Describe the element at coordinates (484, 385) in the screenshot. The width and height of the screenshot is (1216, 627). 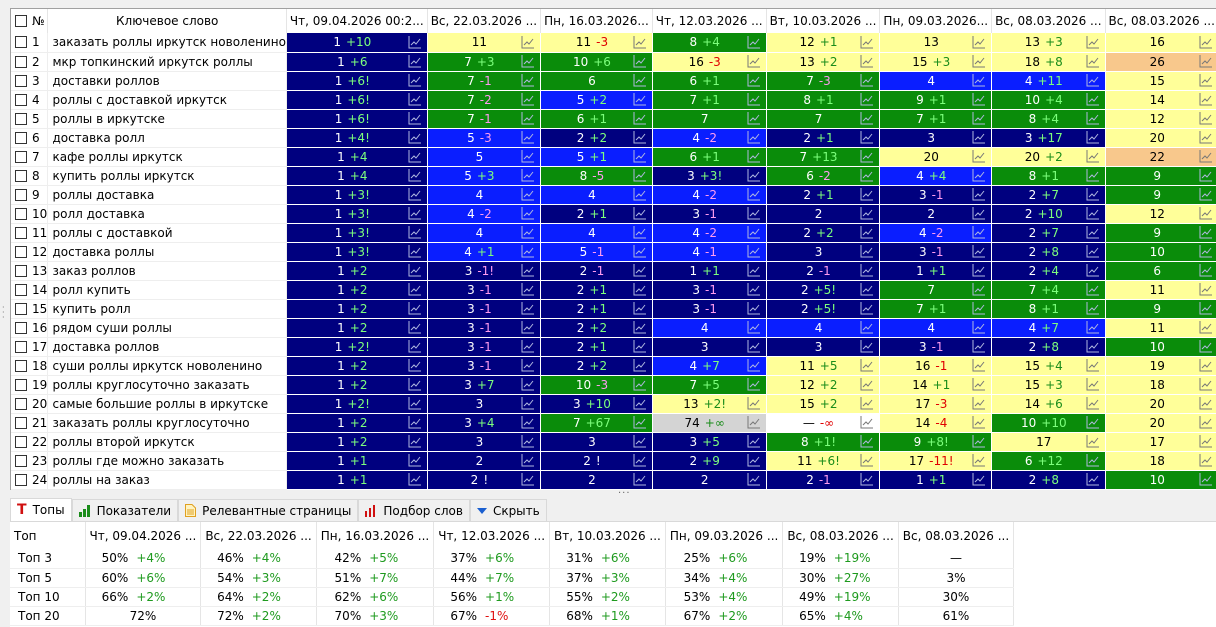
I see `position-cell: 3 +7` at that location.